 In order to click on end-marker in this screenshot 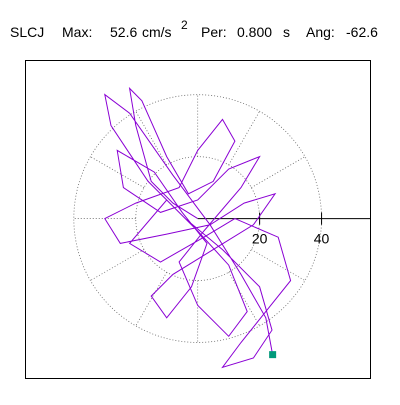, I will do `click(273, 355)`.